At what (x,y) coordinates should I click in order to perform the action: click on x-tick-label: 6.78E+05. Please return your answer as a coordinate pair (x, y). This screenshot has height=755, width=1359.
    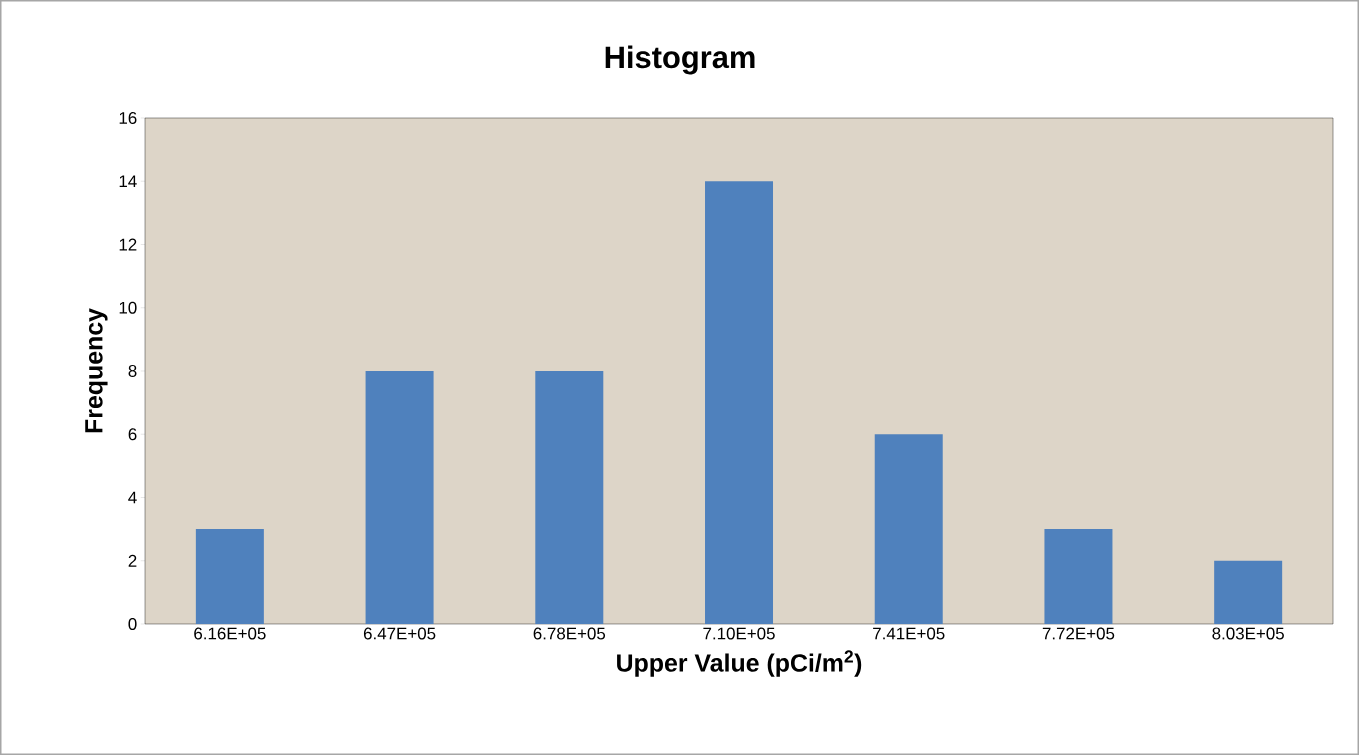
    Looking at the image, I should click on (569, 633).